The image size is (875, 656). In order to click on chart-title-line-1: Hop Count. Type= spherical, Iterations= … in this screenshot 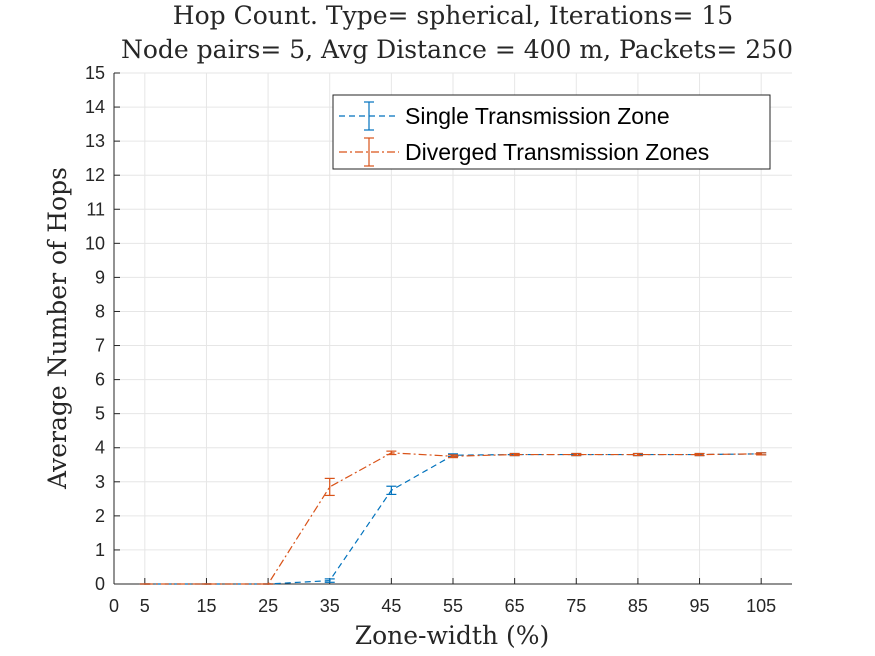, I will do `click(453, 15)`.